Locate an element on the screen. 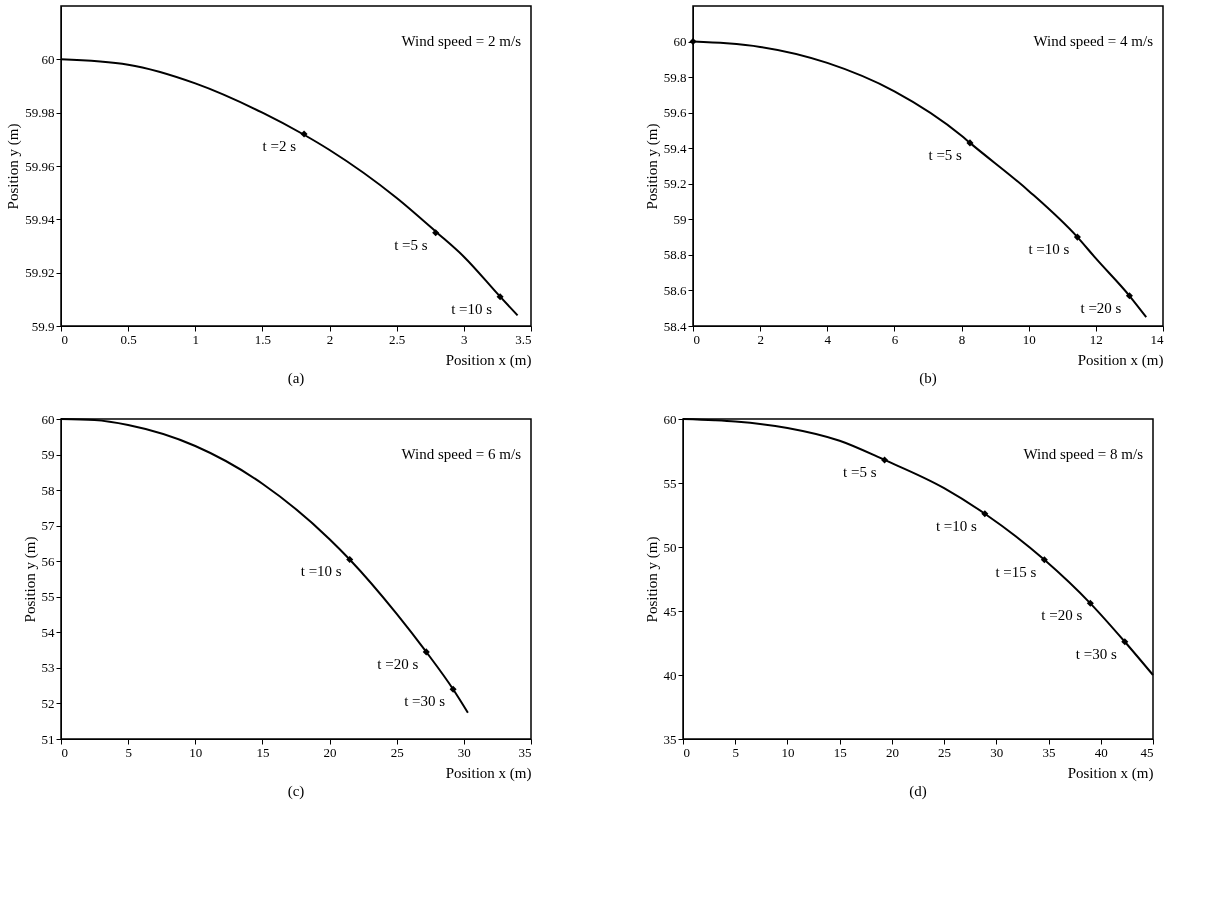 Image resolution: width=1230 pixels, height=904 pixels. y-tick-label: 59.6 is located at coordinates (675, 113).